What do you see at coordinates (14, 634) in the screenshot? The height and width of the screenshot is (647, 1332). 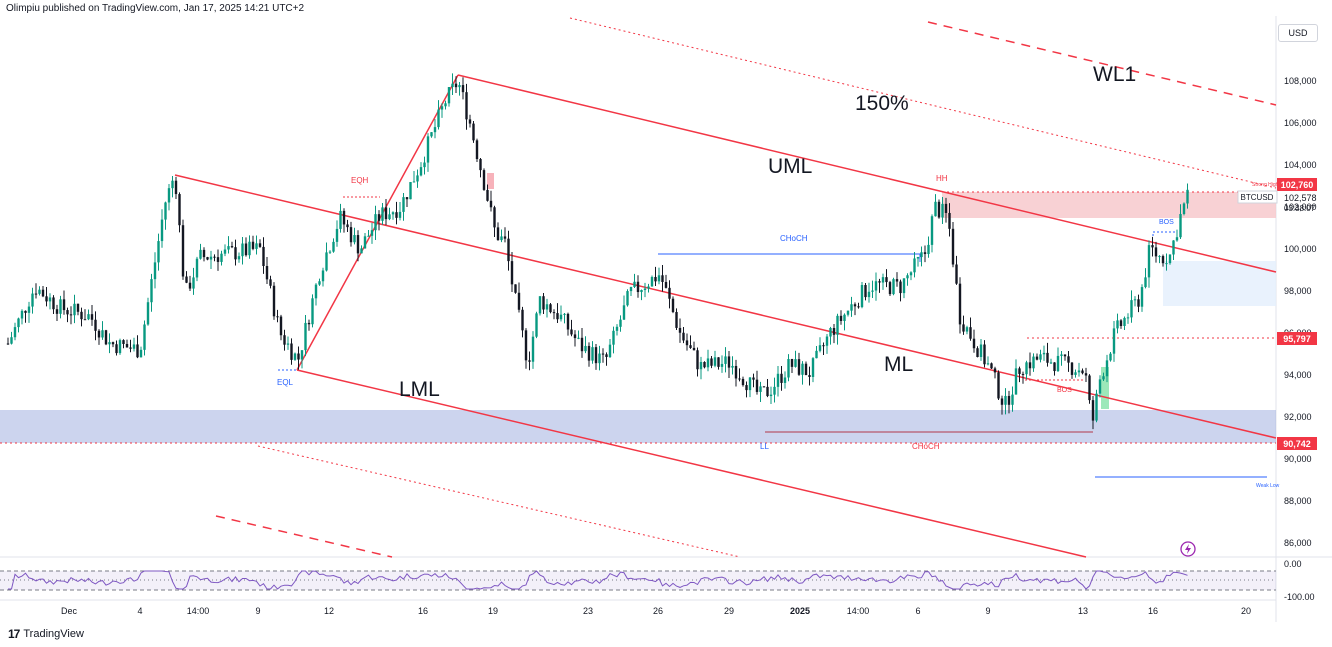 I see `tradingview-logo-icon: 17` at bounding box center [14, 634].